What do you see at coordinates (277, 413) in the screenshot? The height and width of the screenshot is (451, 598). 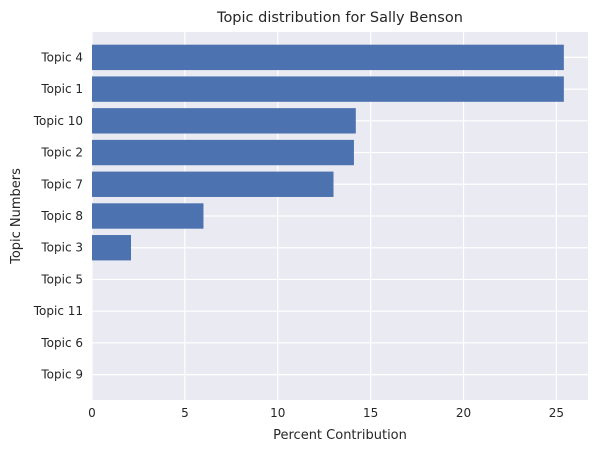 I see `x-tick-label: 10` at bounding box center [277, 413].